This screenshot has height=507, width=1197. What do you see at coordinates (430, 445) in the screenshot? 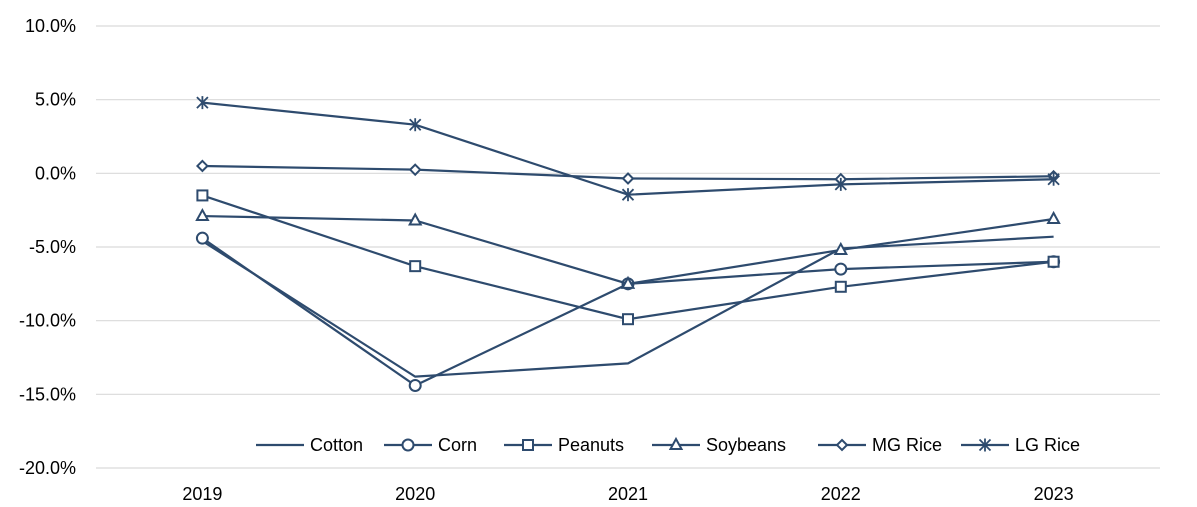
I see `legend-item: Corn` at bounding box center [430, 445].